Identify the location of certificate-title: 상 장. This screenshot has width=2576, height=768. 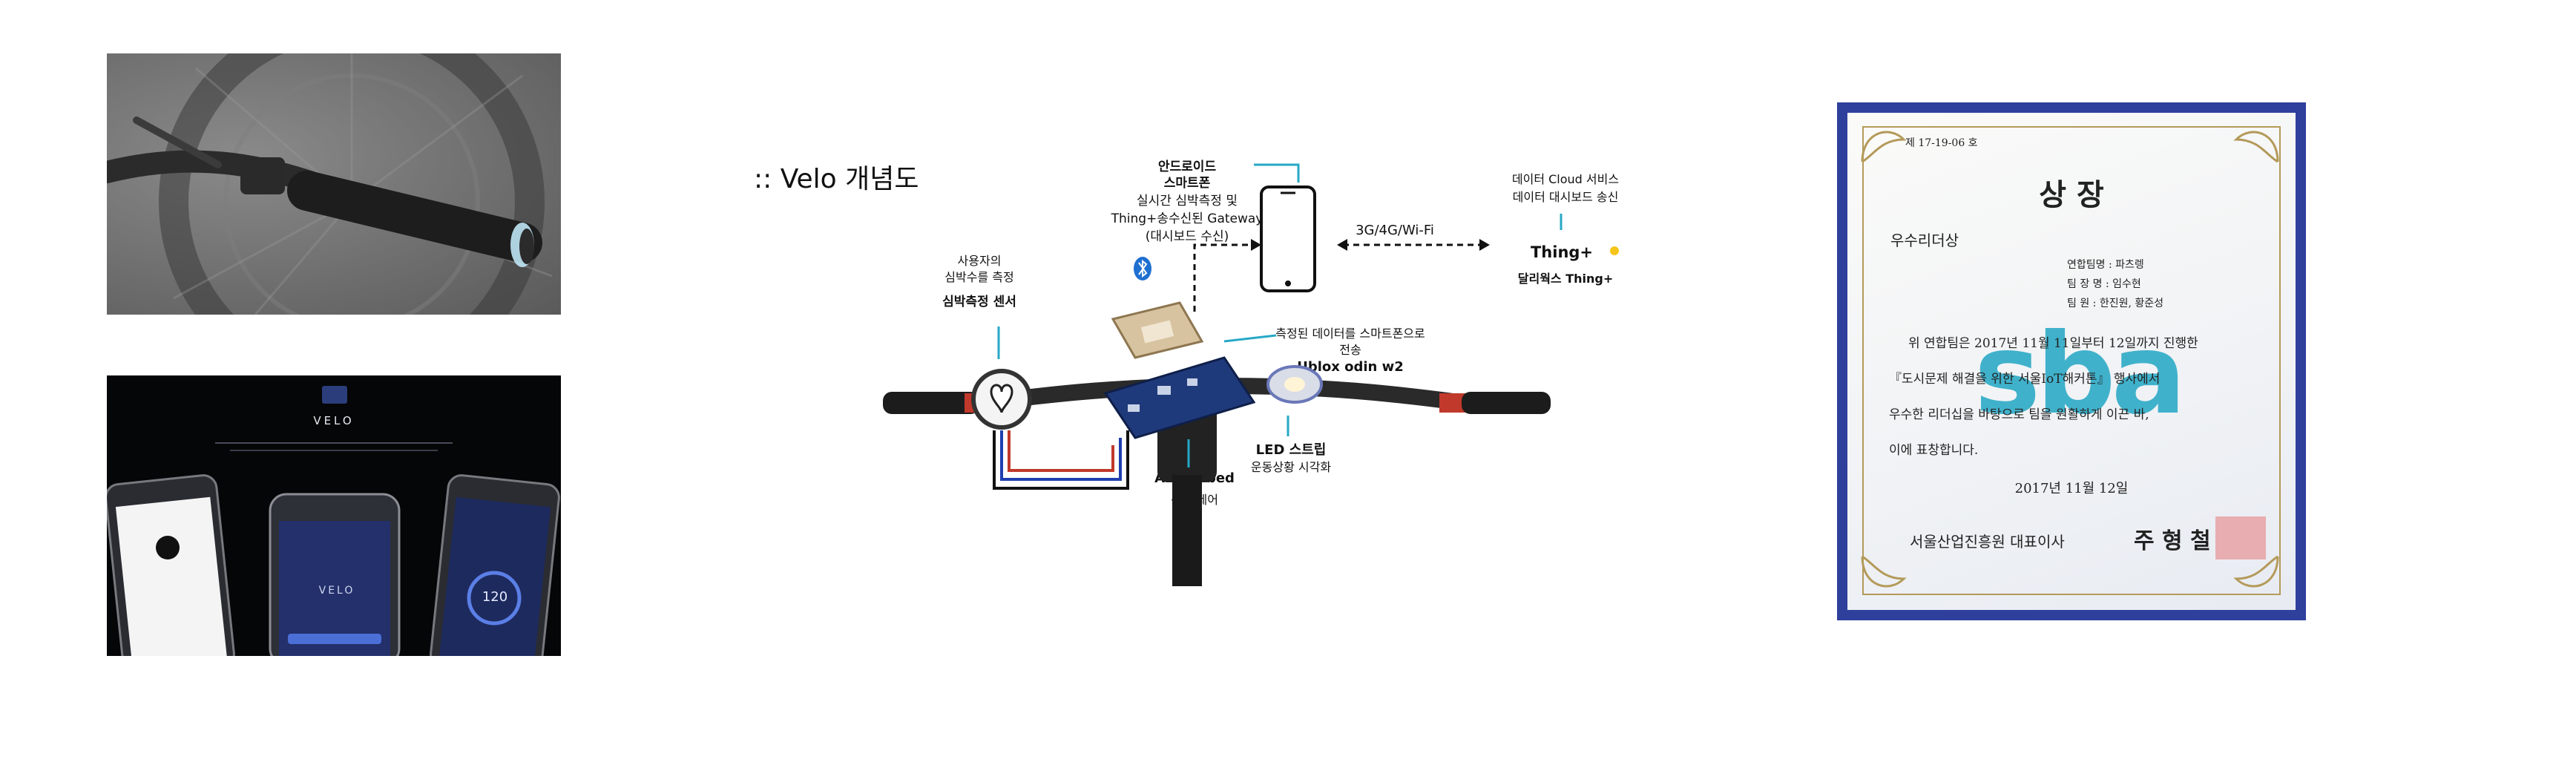
(2071, 194).